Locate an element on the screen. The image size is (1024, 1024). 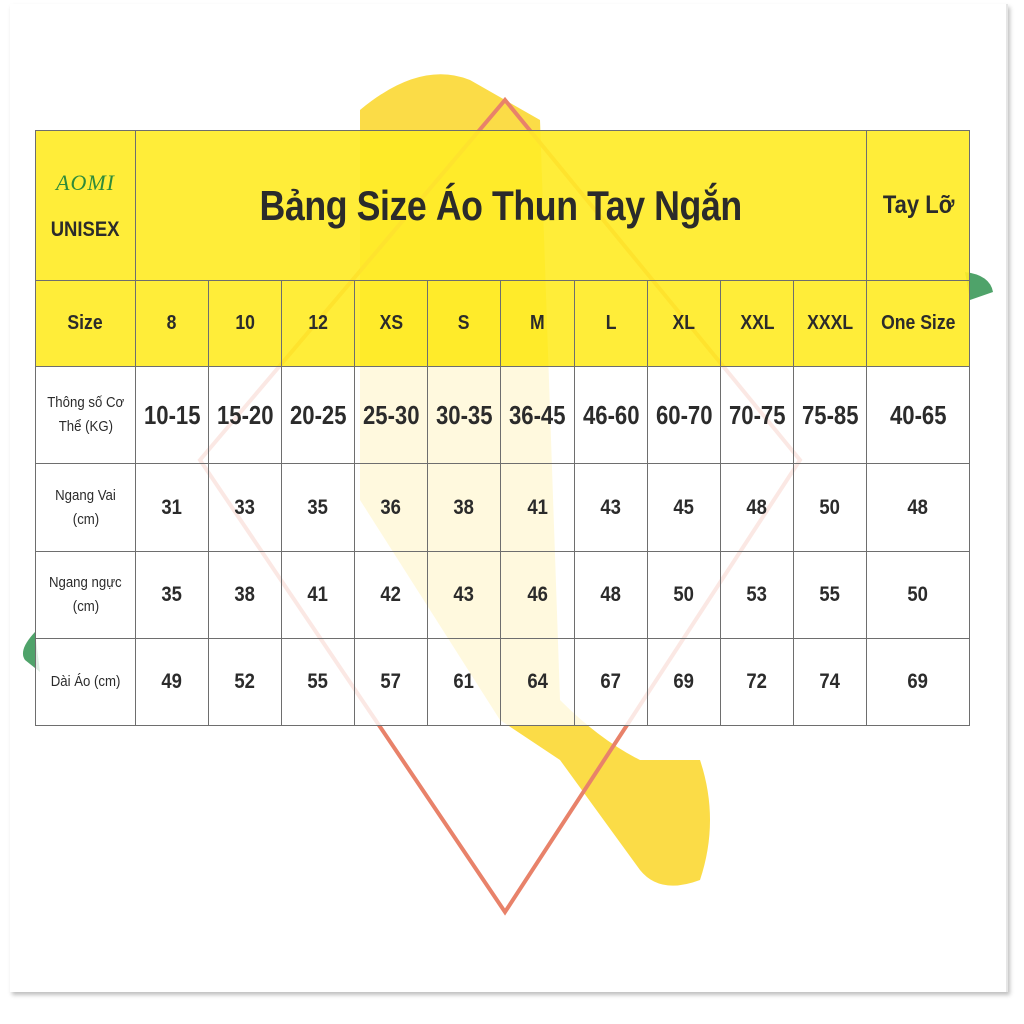
size-value: M is located at coordinates (537, 323).